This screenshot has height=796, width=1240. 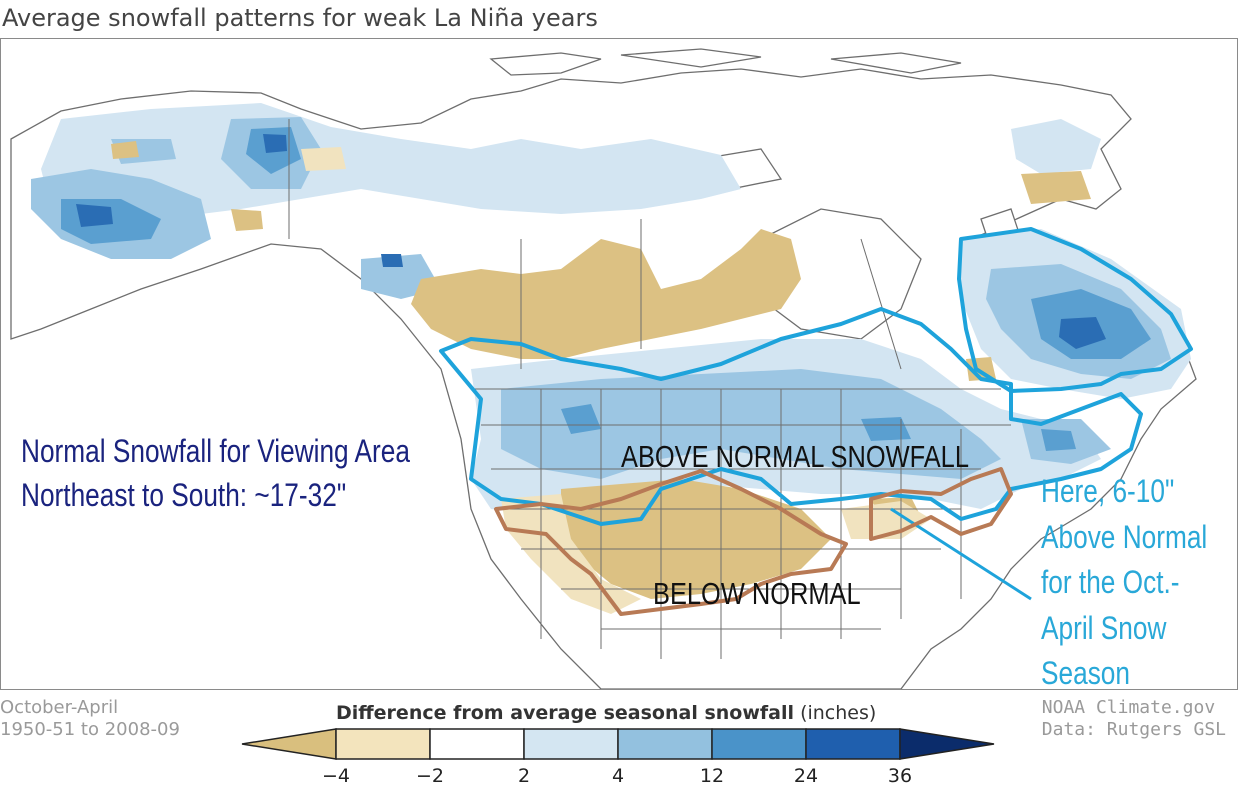 What do you see at coordinates (1124, 536) in the screenshot?
I see `callout-line: Above Normal` at bounding box center [1124, 536].